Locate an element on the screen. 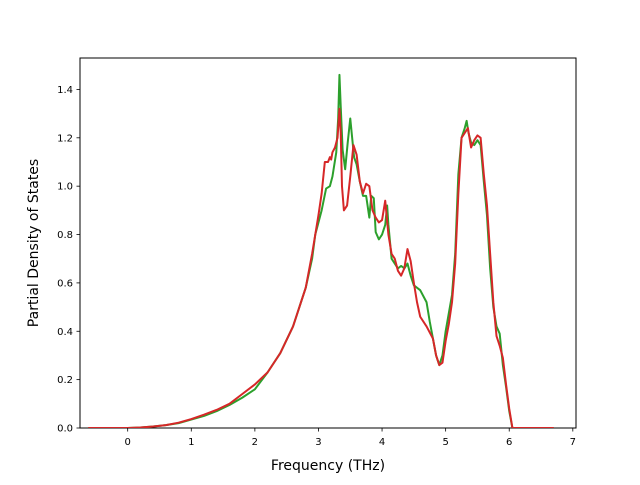 Image resolution: width=640 pixels, height=485 pixels. y-tick-label: 1.2 is located at coordinates (65, 138).